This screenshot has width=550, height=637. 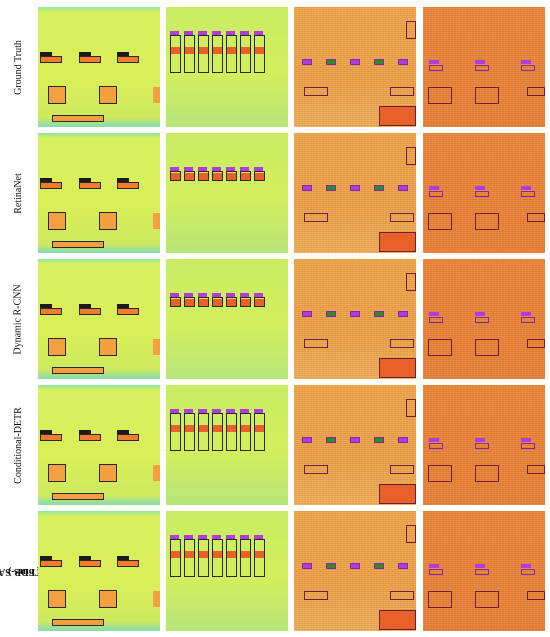 What do you see at coordinates (156, 347) in the screenshot?
I see `signal-block-edge` at bounding box center [156, 347].